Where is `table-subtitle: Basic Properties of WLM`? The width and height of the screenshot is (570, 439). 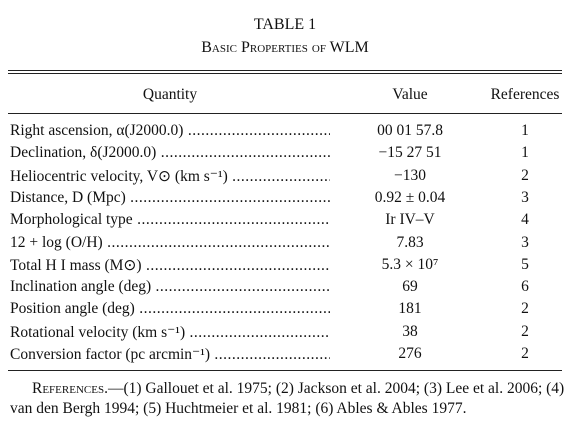 table-subtitle: Basic Properties of WLM is located at coordinates (285, 47).